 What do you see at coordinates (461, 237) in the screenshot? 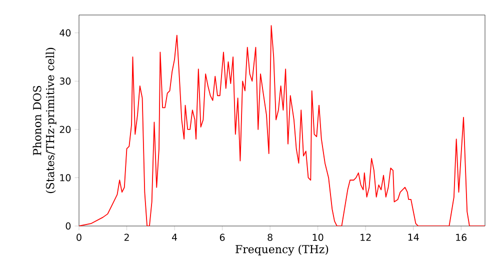
I see `x-tick-label: 16` at bounding box center [461, 237].